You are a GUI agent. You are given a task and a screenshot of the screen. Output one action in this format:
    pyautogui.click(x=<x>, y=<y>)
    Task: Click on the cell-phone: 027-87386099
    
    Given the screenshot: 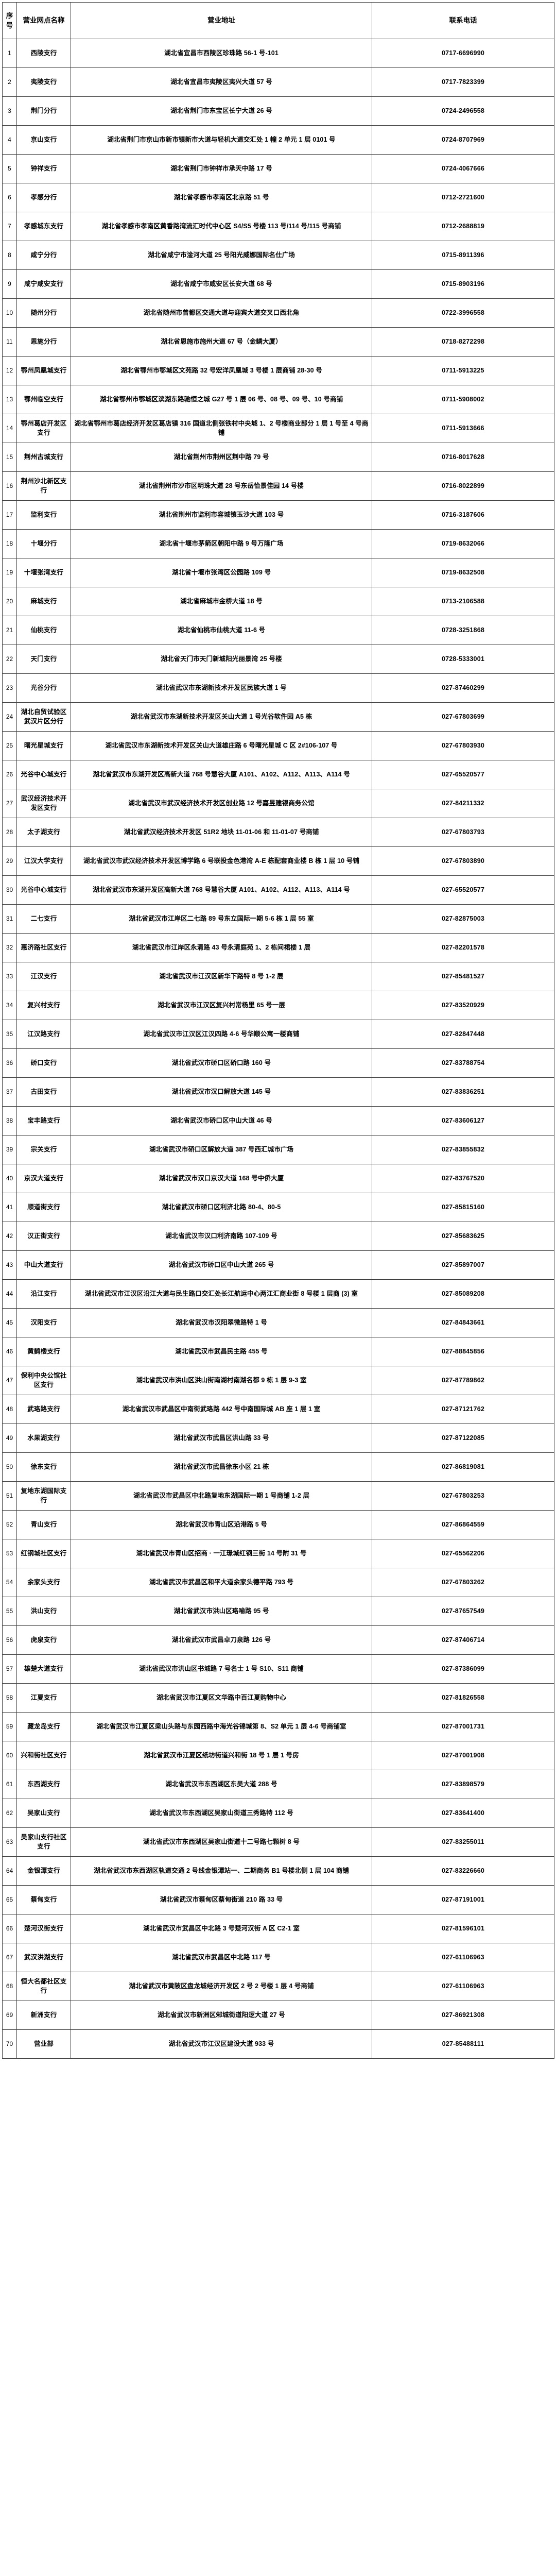 What is the action you would take?
    pyautogui.click(x=463, y=1669)
    